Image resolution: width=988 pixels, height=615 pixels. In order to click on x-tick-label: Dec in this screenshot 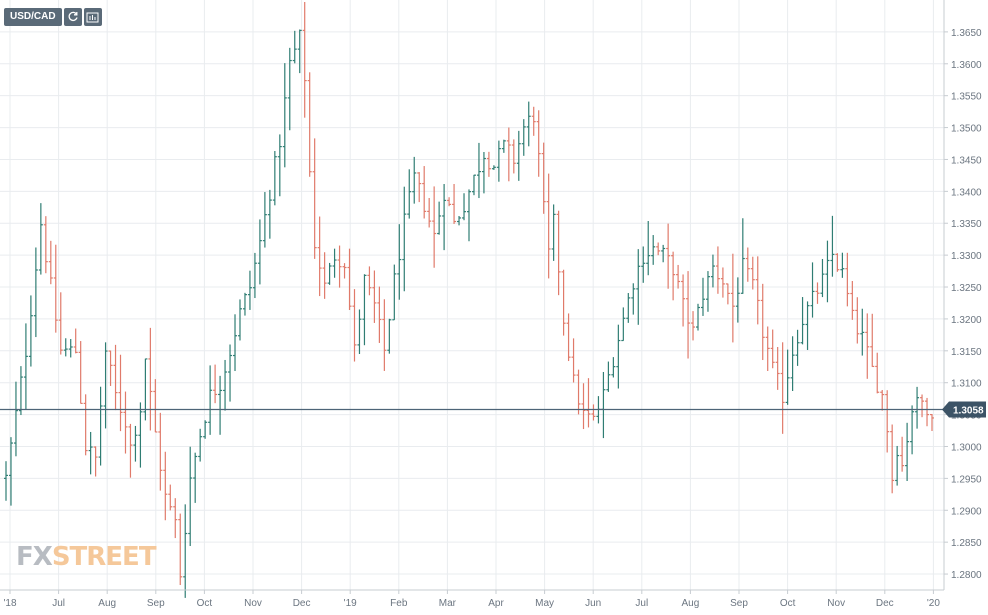, I will do `click(302, 603)`.